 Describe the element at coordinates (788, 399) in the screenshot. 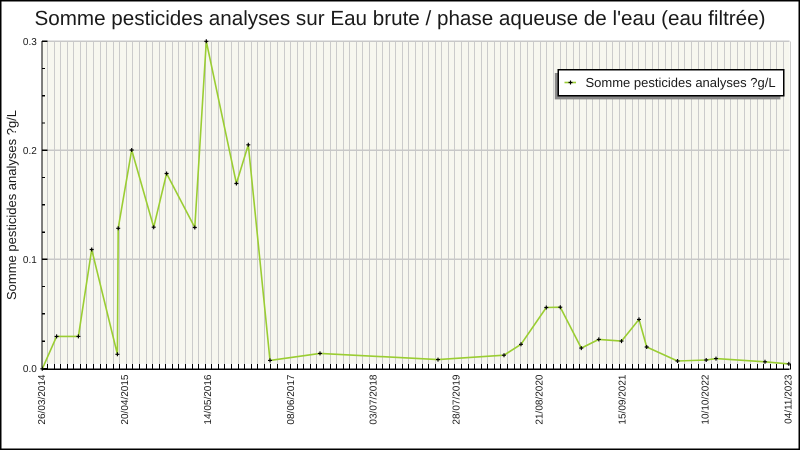

I see `svg-text: 04/11/2023` at that location.